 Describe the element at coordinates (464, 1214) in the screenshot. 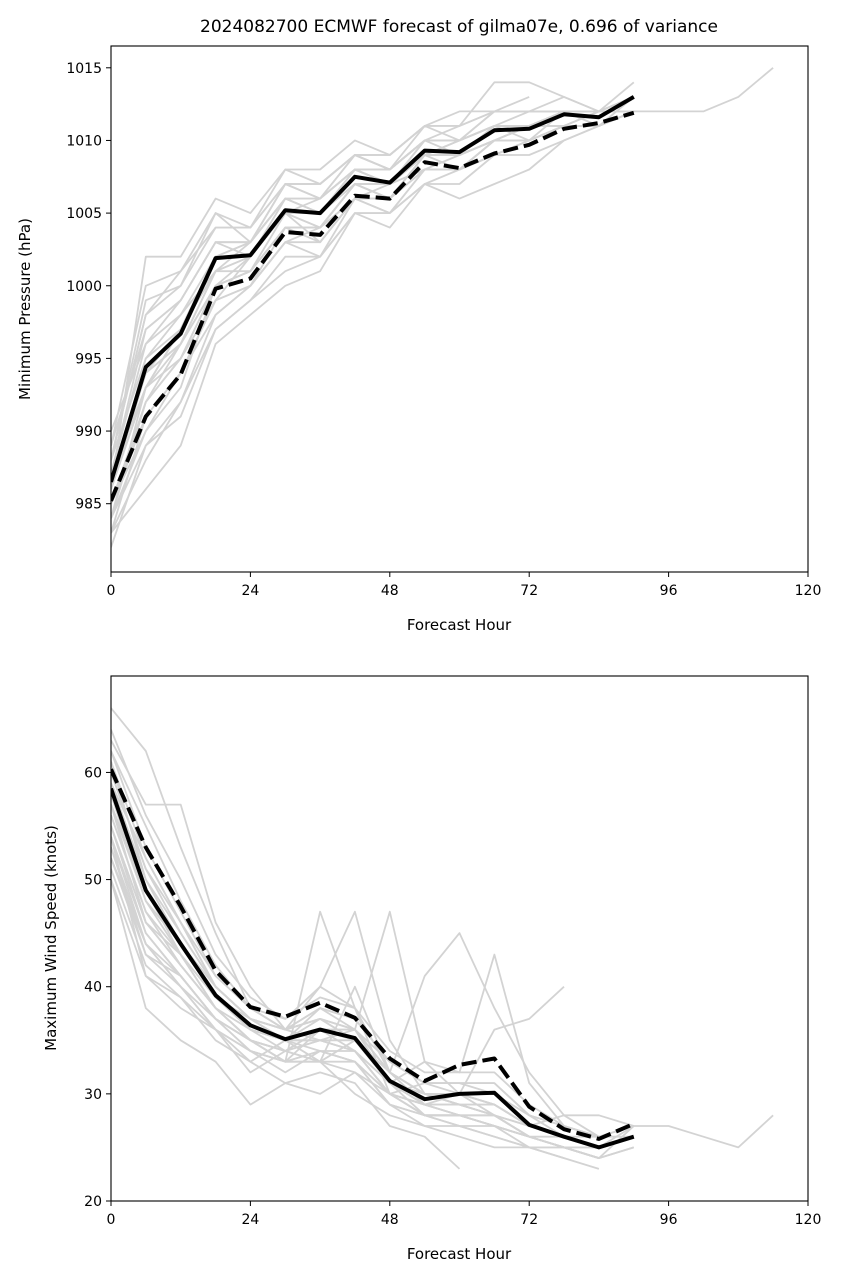

I see `wind-x-ticks: 0 24 48 72 96 120` at that location.